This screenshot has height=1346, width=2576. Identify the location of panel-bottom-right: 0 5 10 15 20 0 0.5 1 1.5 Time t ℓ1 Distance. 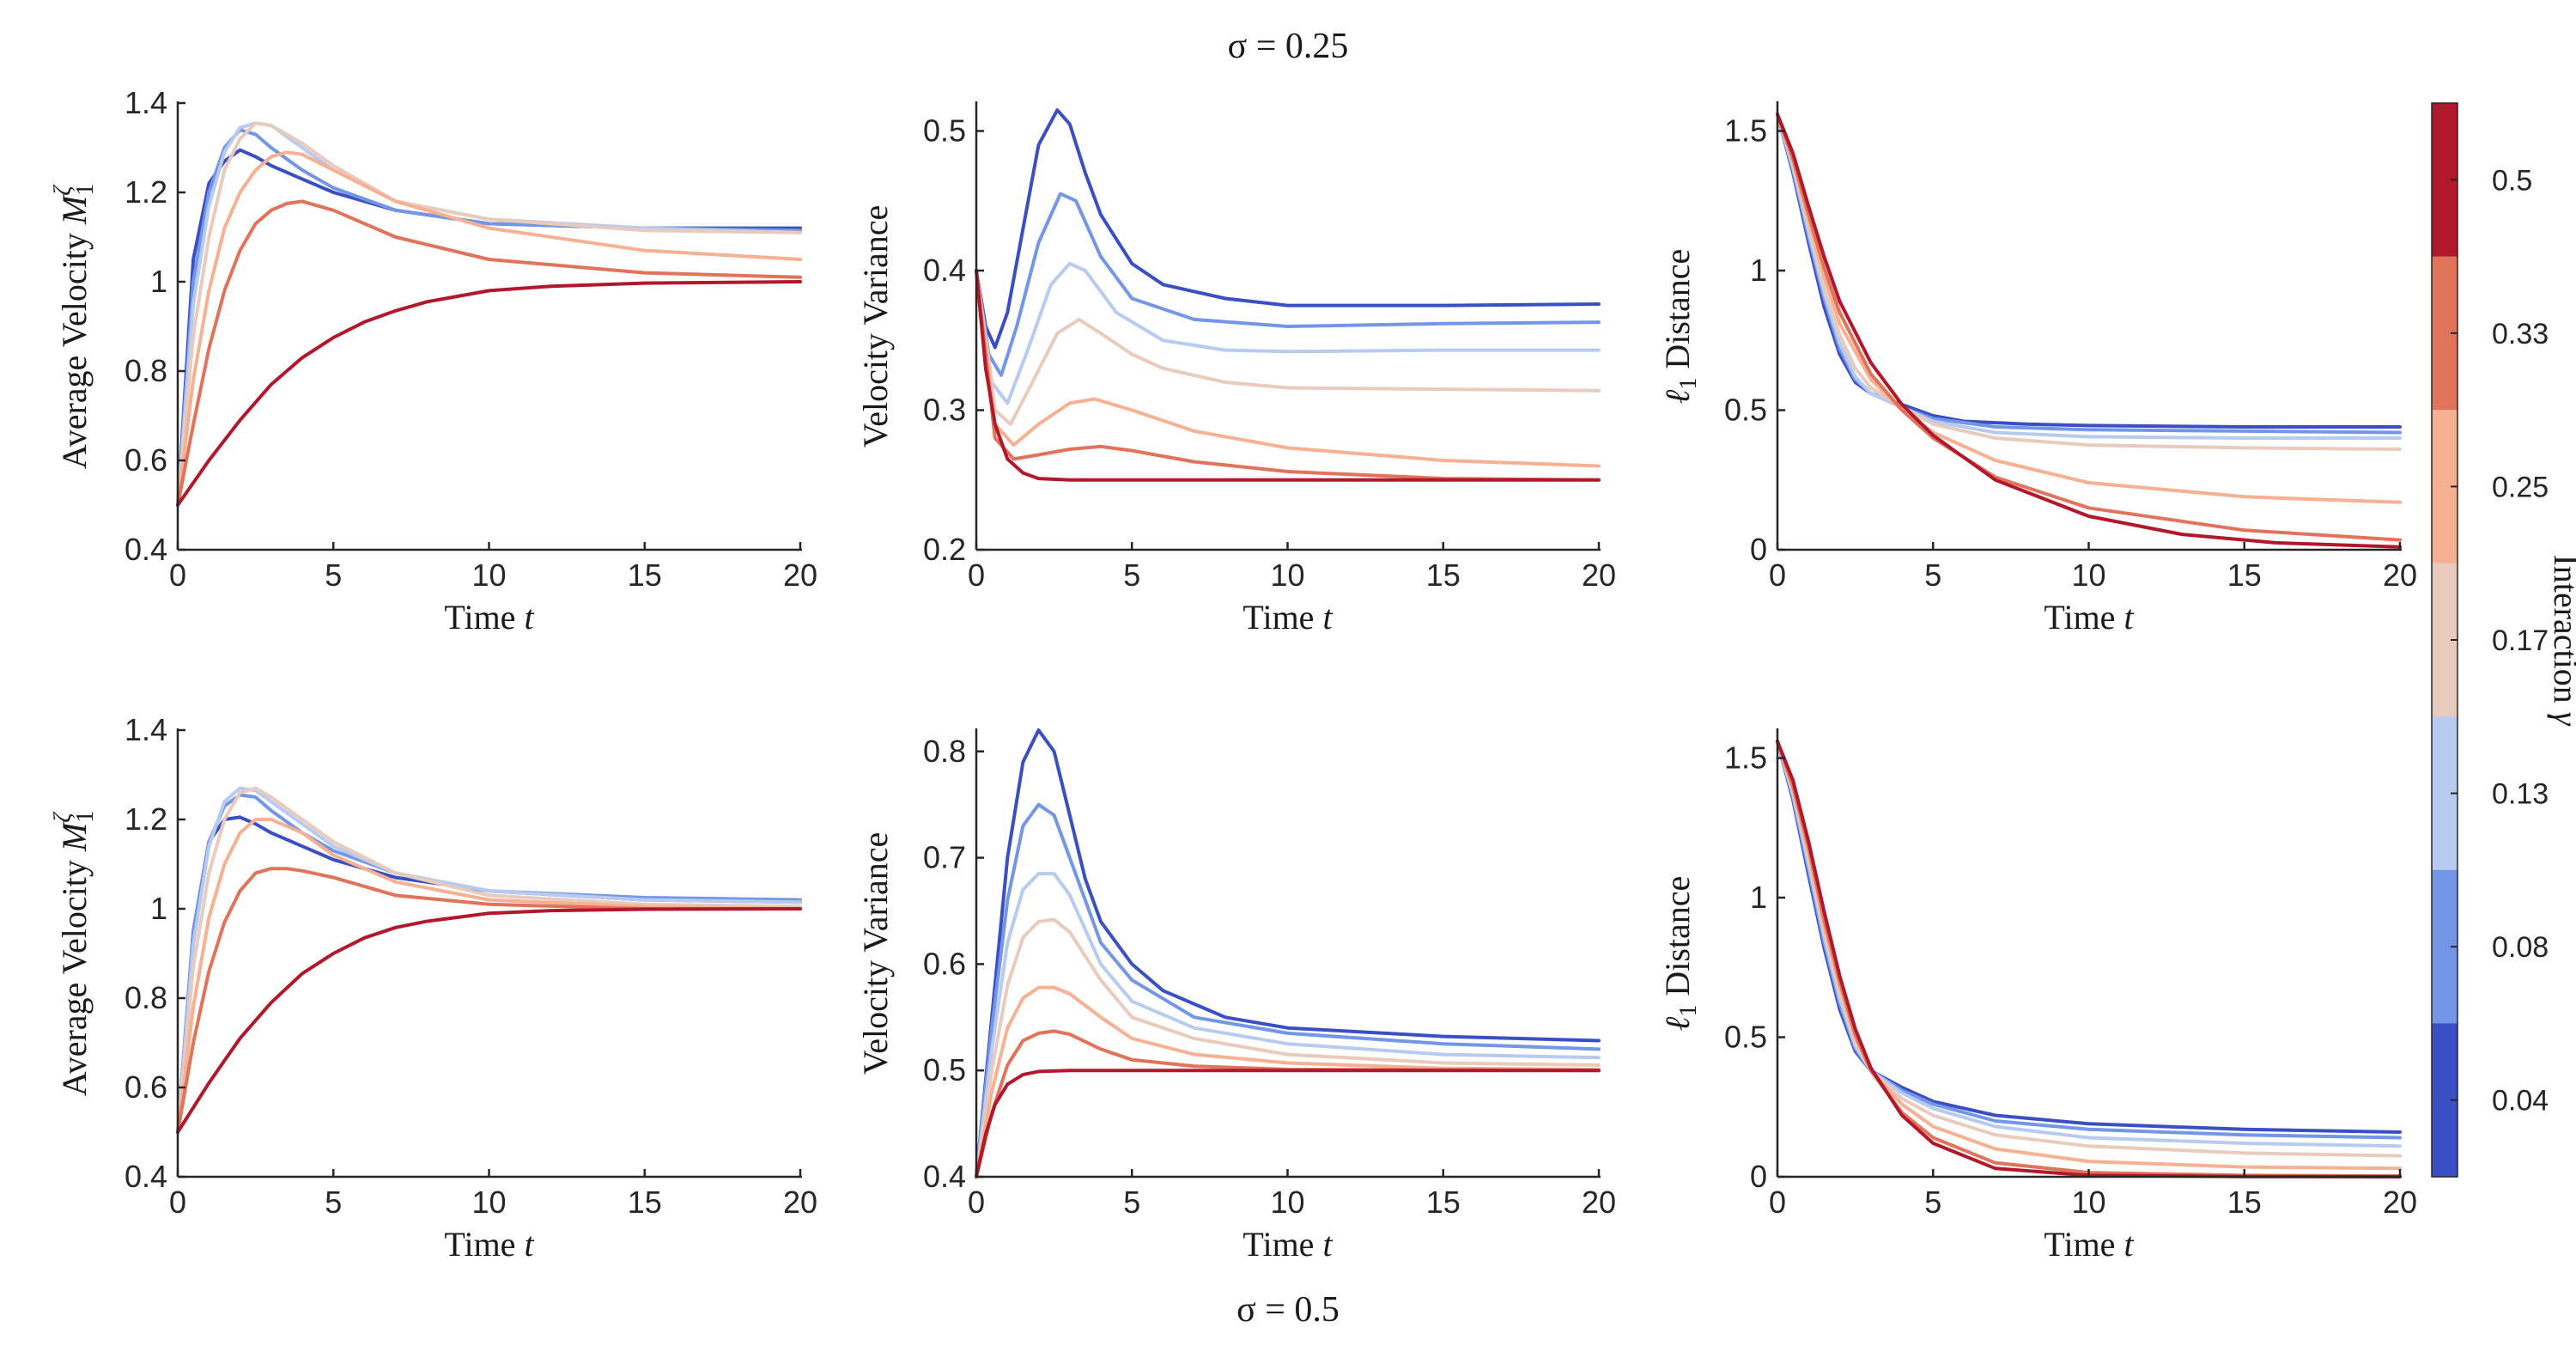
(2038, 996).